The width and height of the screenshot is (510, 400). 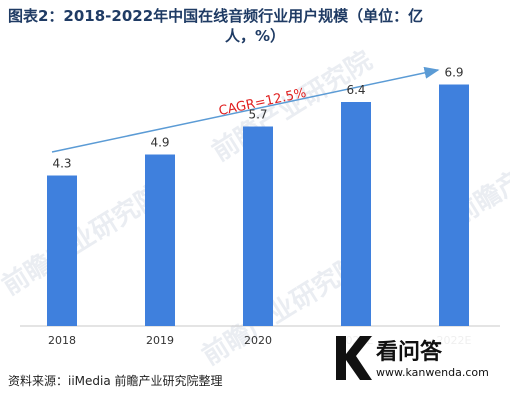 What do you see at coordinates (216, 16) in the screenshot?
I see `title-line-1: 图表2：2018-2022年中国在线音频行业用户规模（单位：亿` at bounding box center [216, 16].